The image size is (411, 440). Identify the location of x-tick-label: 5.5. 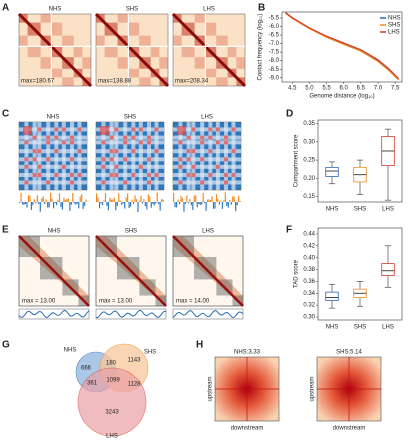
(326, 89).